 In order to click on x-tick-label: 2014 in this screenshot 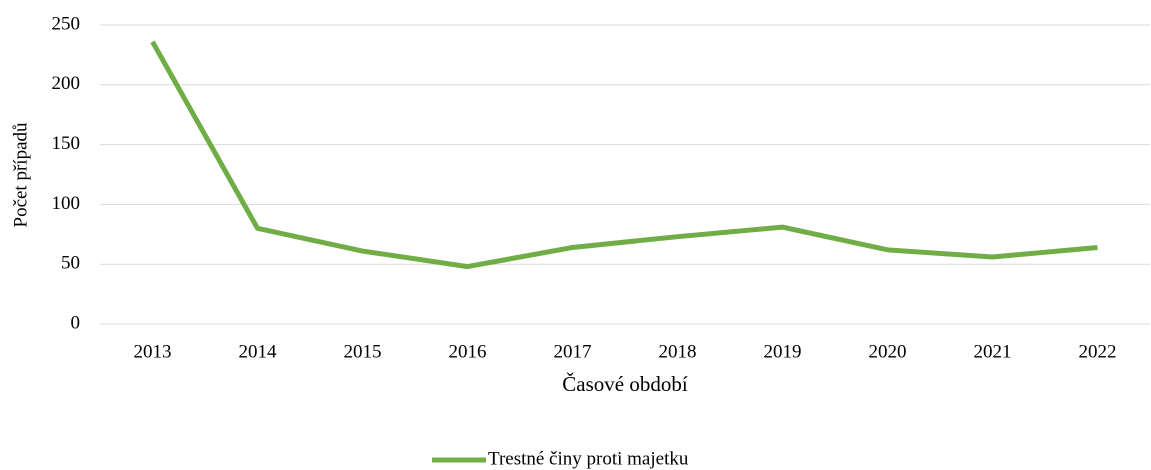, I will do `click(258, 351)`.